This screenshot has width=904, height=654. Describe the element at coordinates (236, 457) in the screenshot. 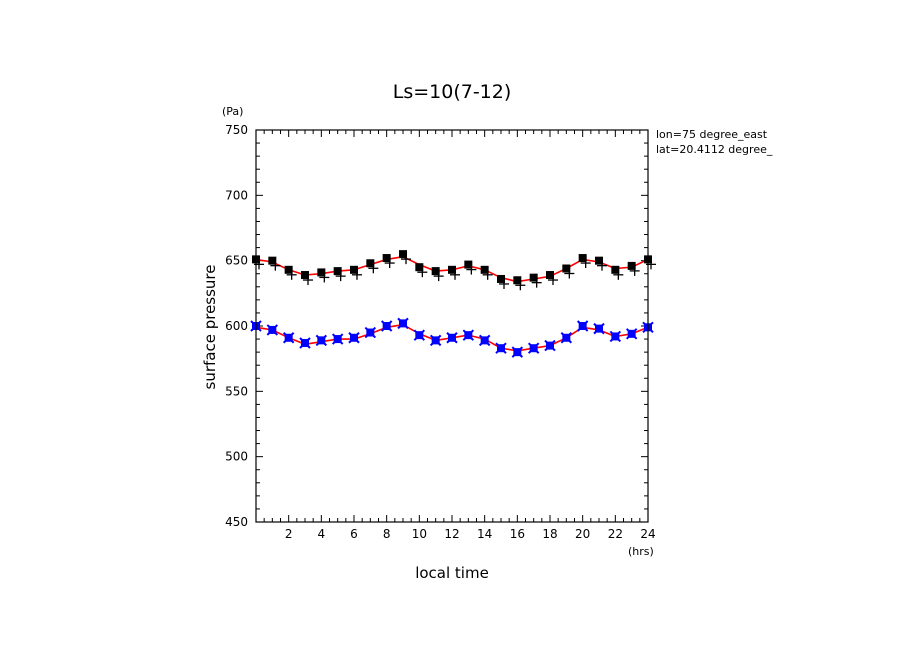

I see `y-tick-label: 500` at that location.